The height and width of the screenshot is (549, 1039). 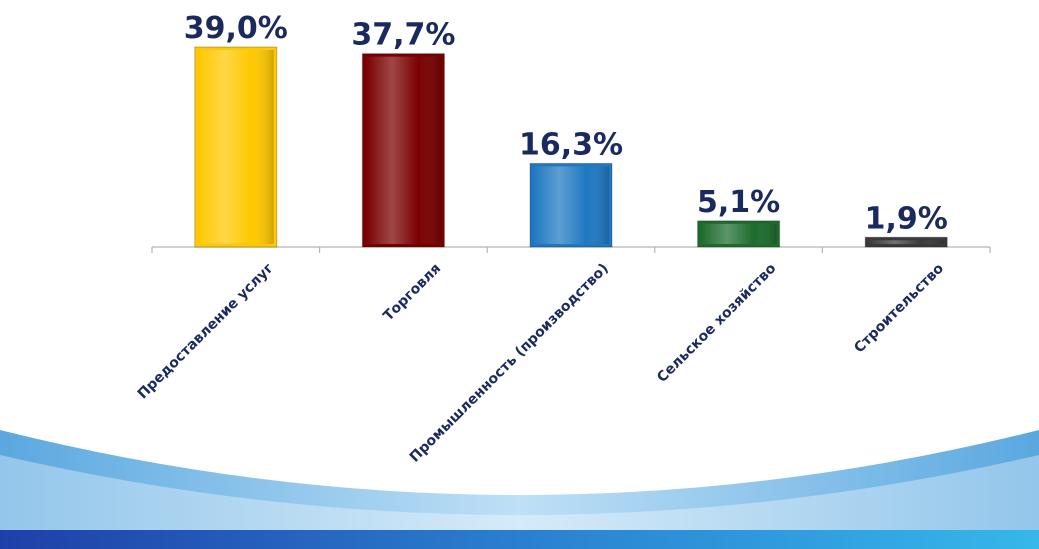 I want to click on wave-highlight, so click(x=519, y=492).